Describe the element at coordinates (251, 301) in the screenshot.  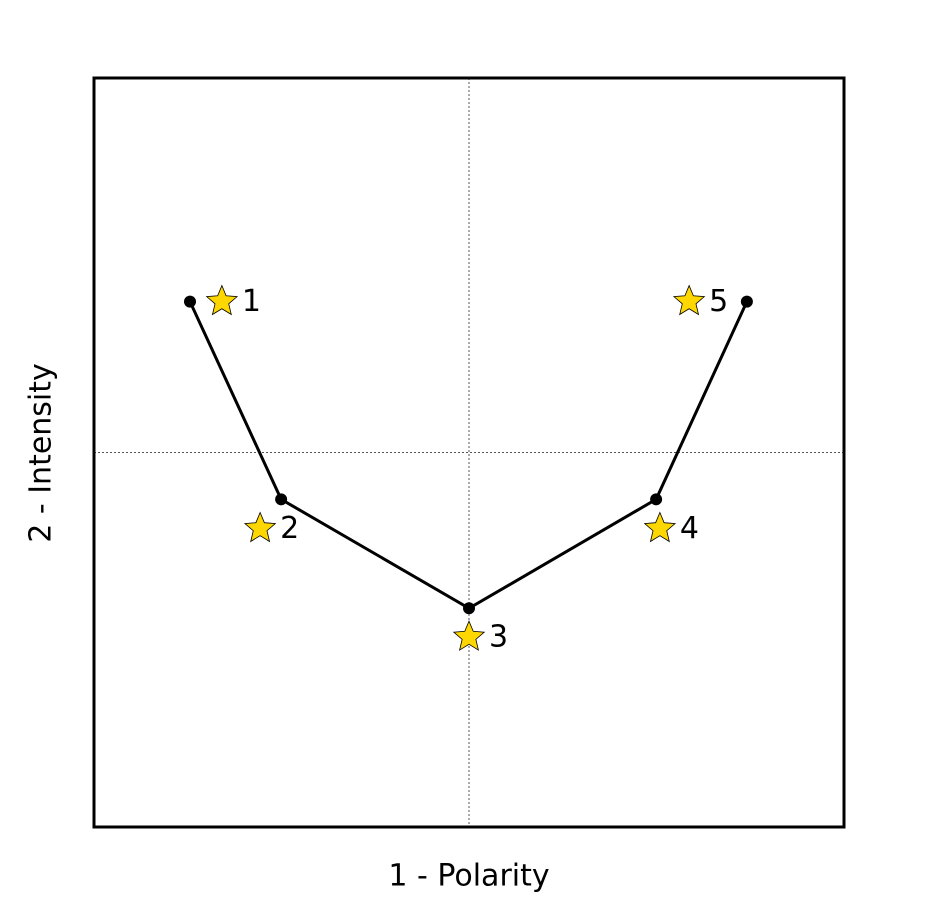
I see `point-label: 1` at that location.